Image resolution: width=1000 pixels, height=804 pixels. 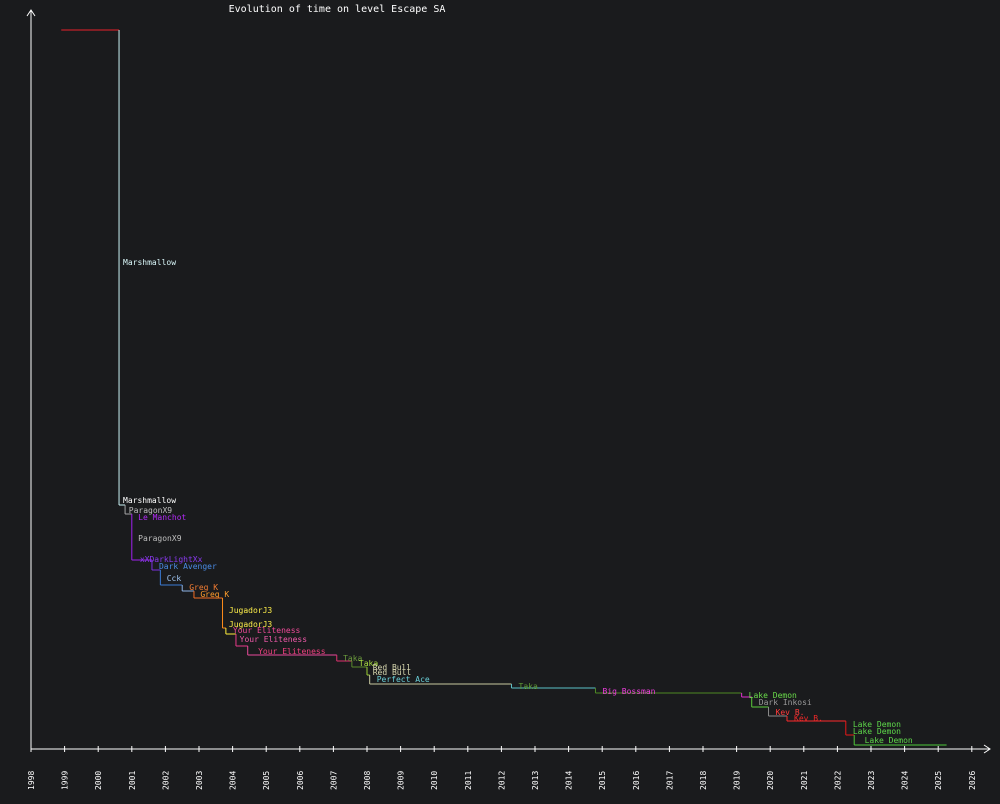 What do you see at coordinates (98, 780) in the screenshot?
I see `x-tick-label: 2000` at bounding box center [98, 780].